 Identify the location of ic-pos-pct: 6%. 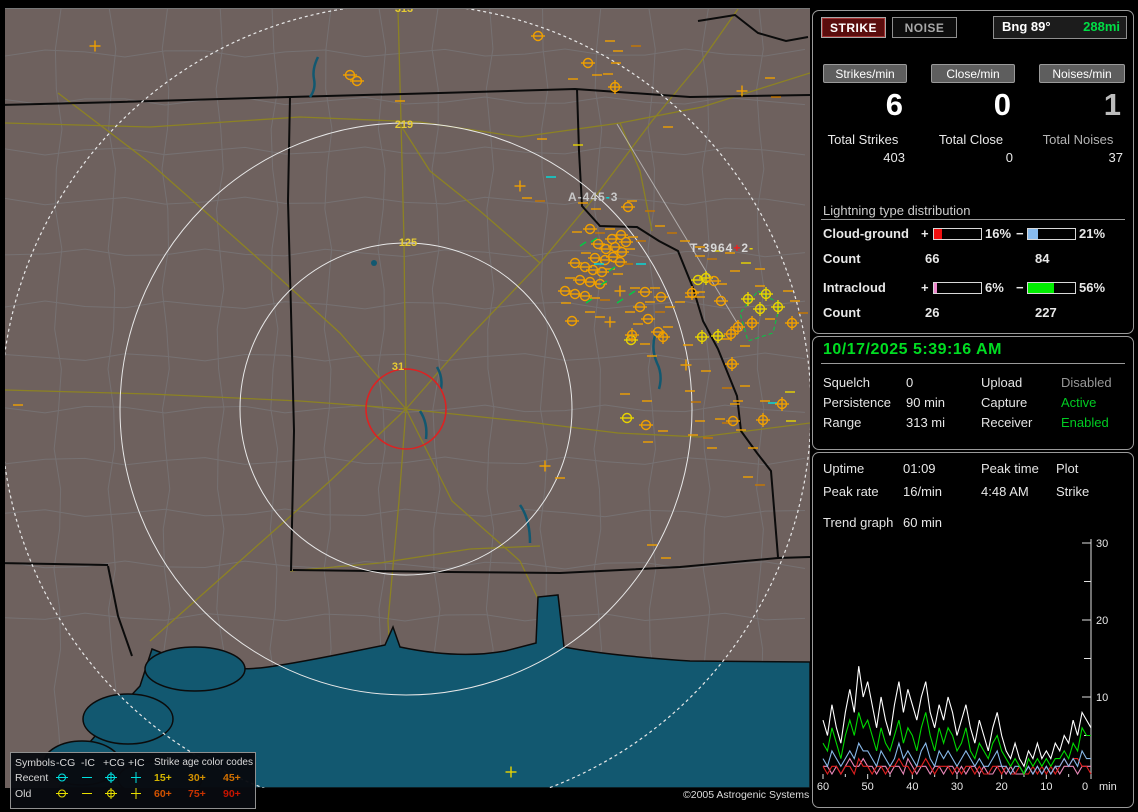
(994, 287).